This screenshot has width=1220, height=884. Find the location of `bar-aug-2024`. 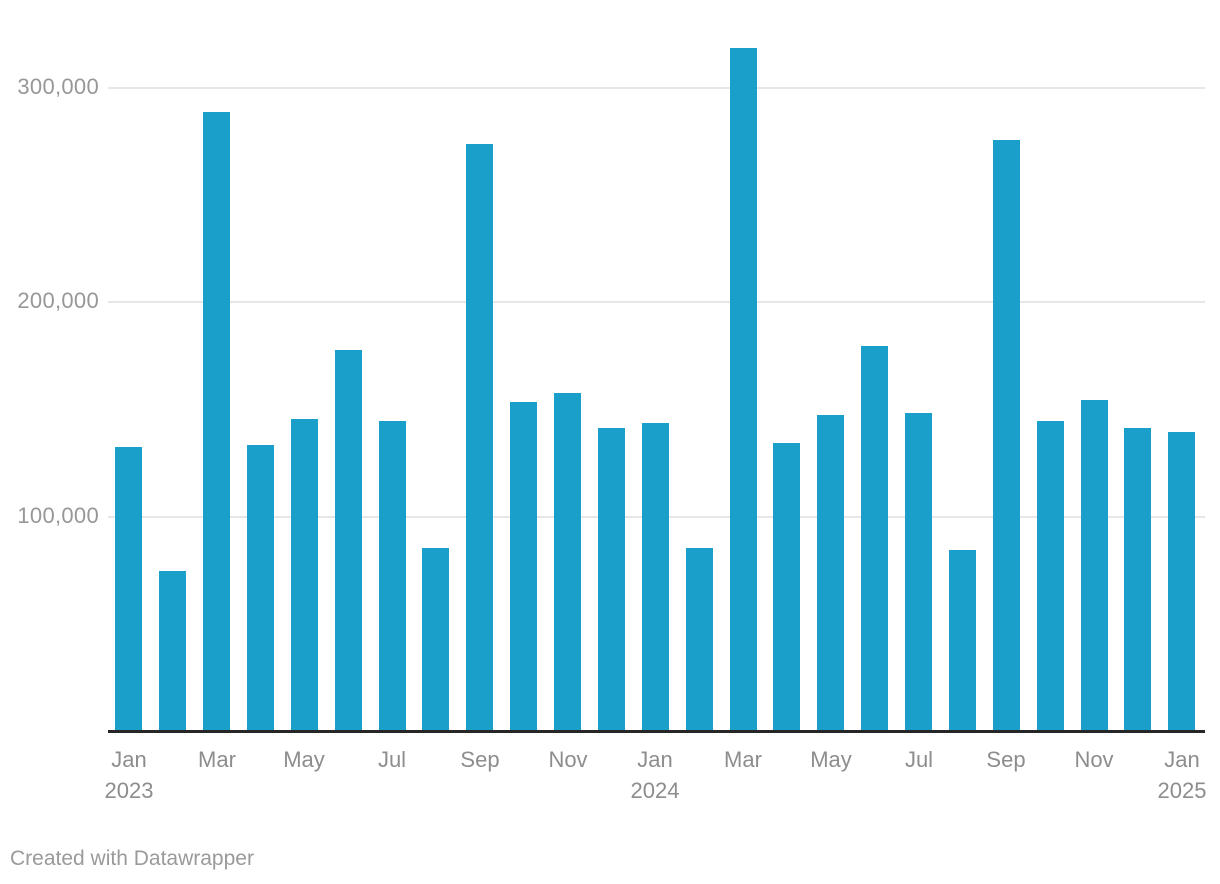

bar-aug-2024 is located at coordinates (962, 639).